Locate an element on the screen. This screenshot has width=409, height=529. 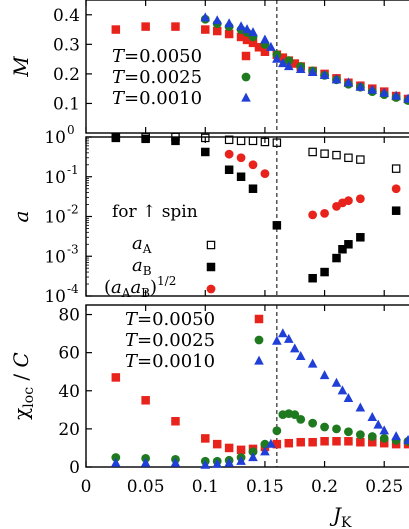
y-tick-label: 0.1 is located at coordinates (66, 104).